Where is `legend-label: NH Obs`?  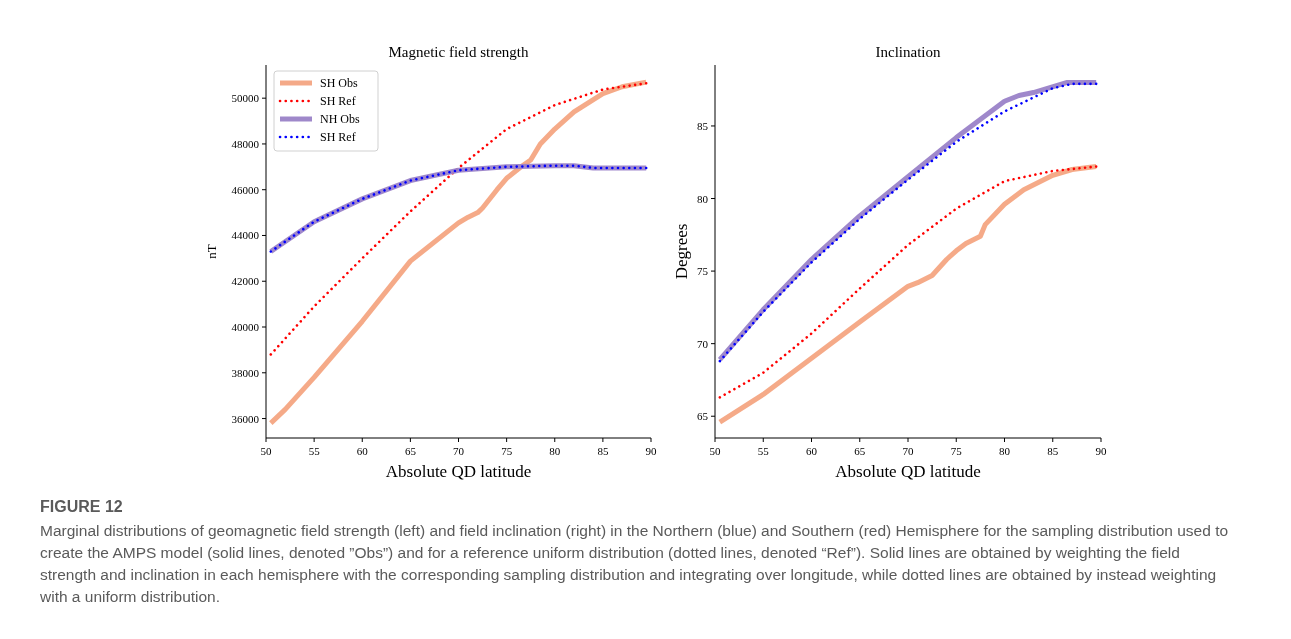
legend-label: NH Obs is located at coordinates (340, 119).